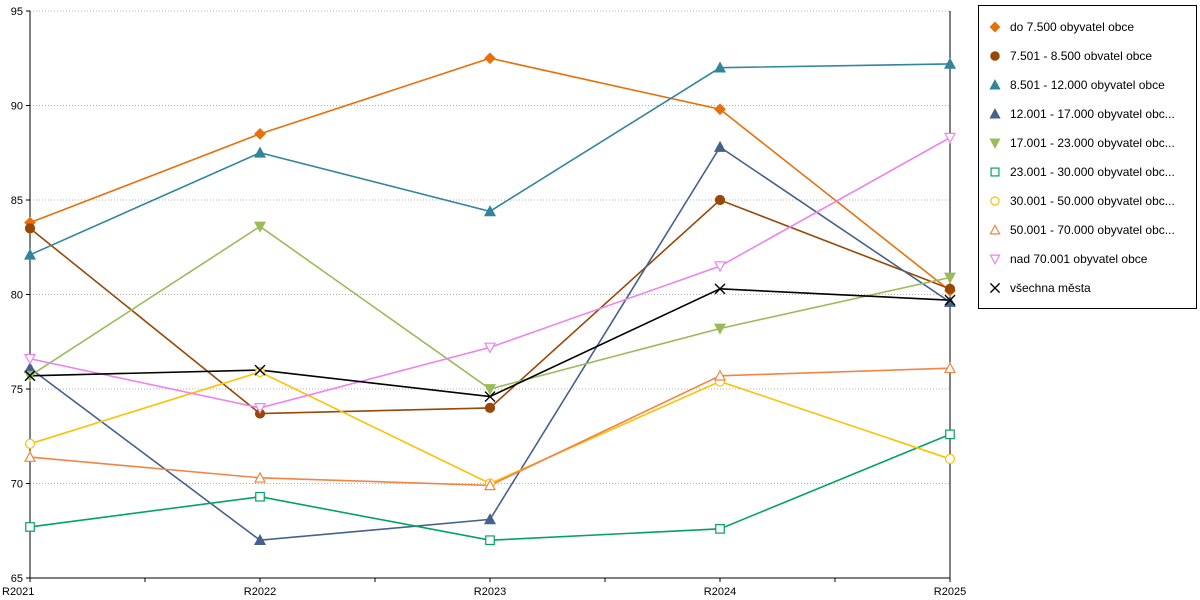 The height and width of the screenshot is (600, 1200). Describe the element at coordinates (17, 12) in the screenshot. I see `y-axis-label: 95` at that location.